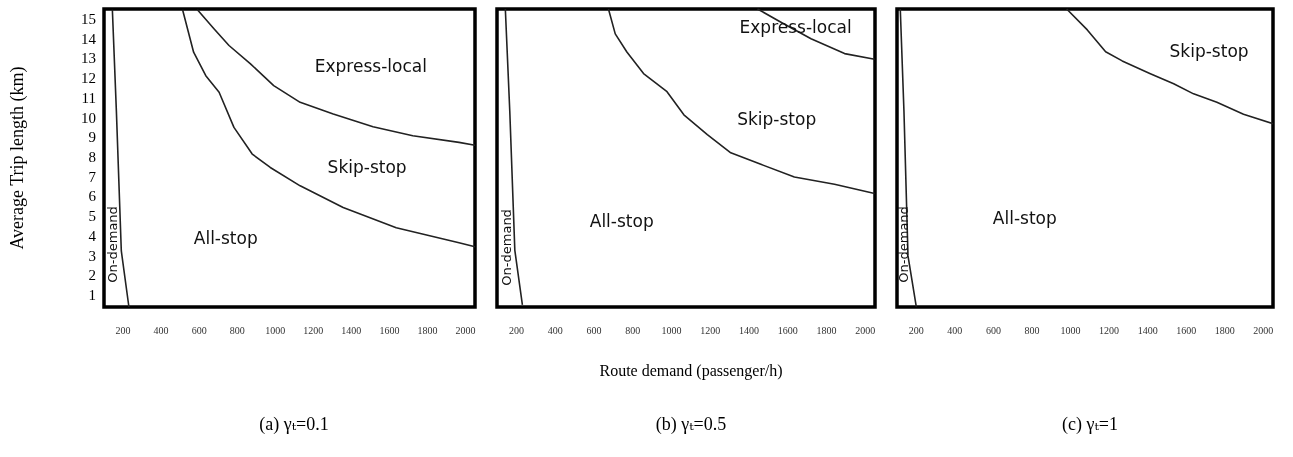 The width and height of the screenshot is (1293, 457). Describe the element at coordinates (92, 295) in the screenshot. I see `y-tick-label: 1` at that location.